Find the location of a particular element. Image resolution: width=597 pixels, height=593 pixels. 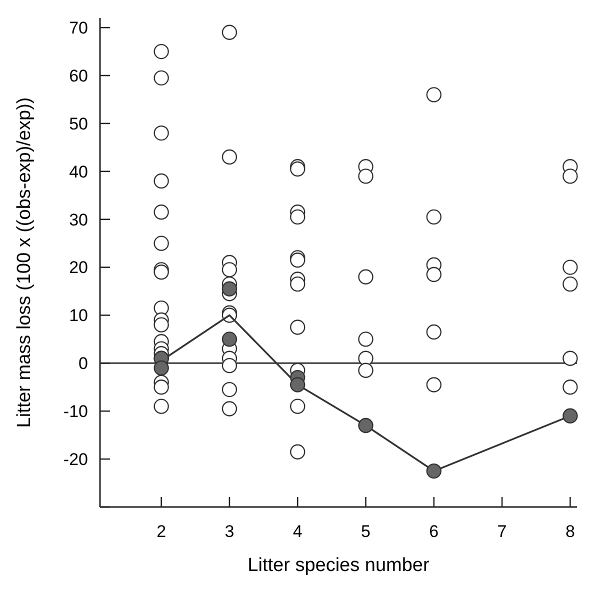

y-tick-label: 20 is located at coordinates (78, 268).